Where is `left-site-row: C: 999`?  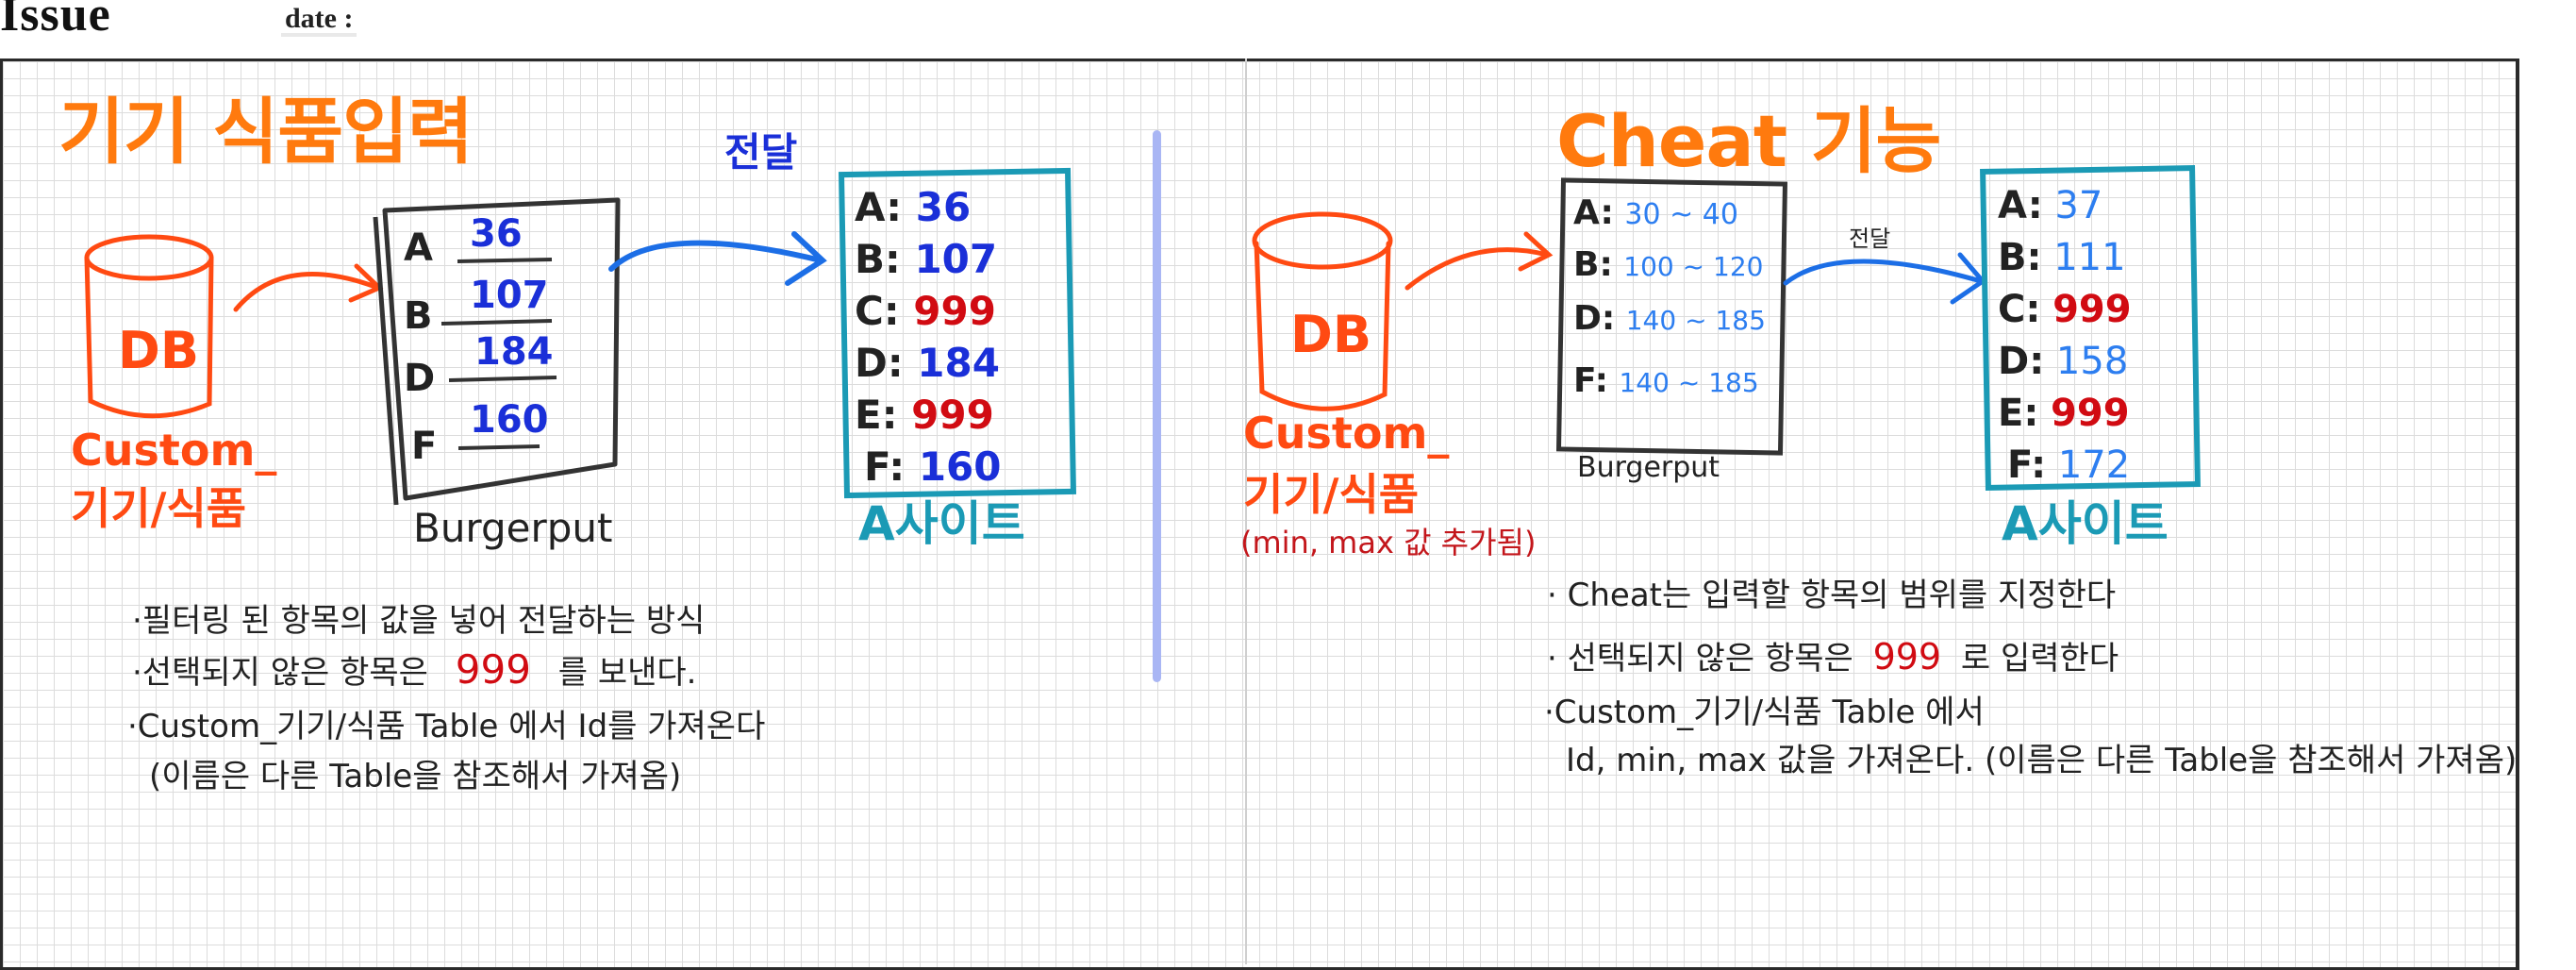 left-site-row: C: 999 is located at coordinates (925, 311).